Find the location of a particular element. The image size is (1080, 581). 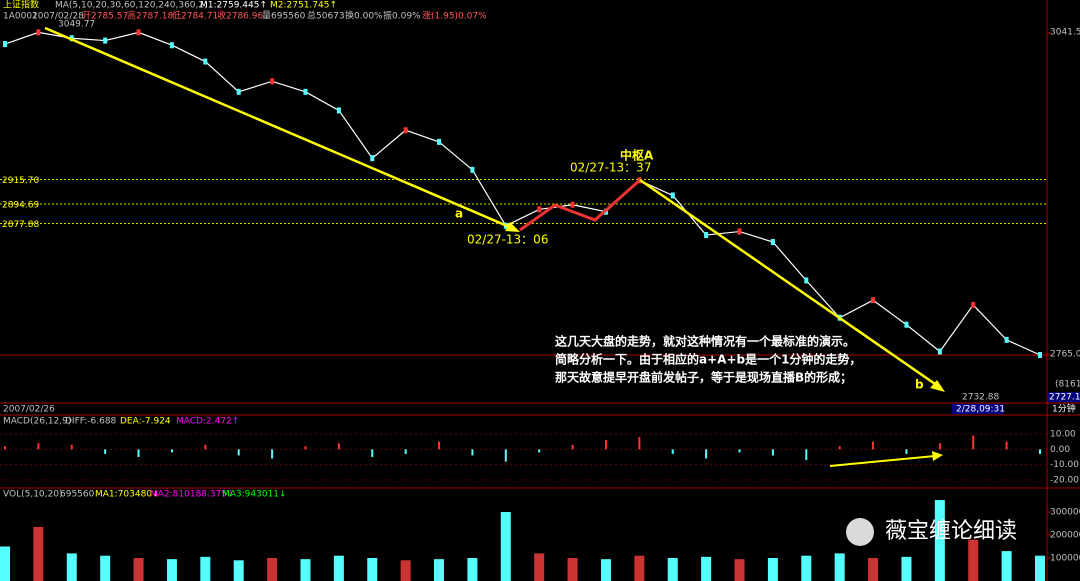

index-name: 上证指数 is located at coordinates (21, 5).